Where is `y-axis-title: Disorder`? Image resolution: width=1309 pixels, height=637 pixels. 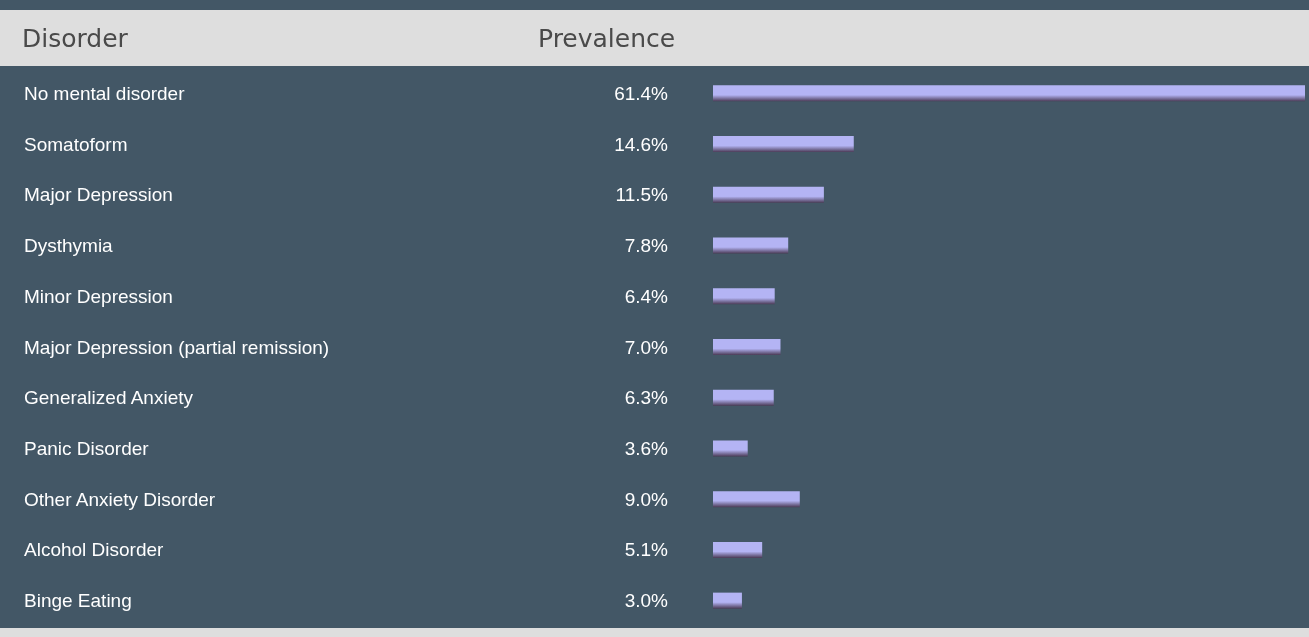
y-axis-title: Disorder is located at coordinates (75, 38).